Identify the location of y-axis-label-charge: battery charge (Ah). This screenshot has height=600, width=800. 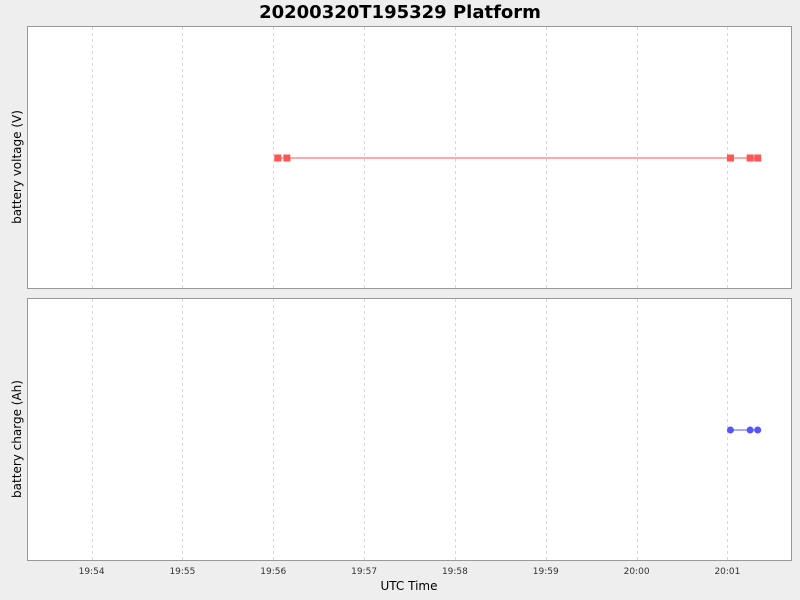
(17, 439).